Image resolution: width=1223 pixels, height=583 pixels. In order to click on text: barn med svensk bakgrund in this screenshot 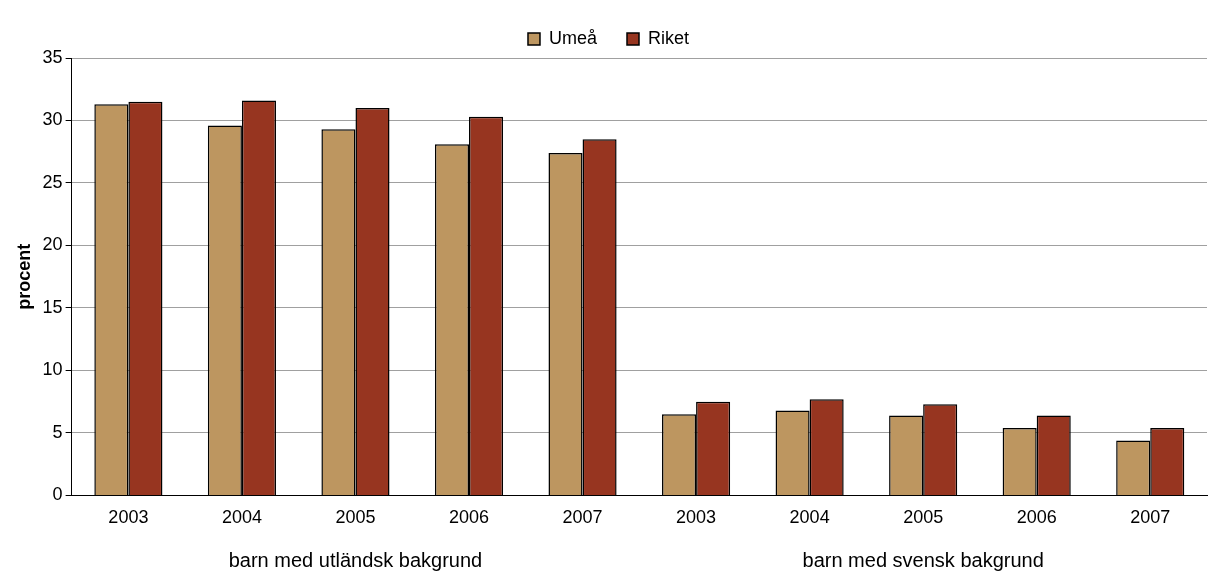, I will do `click(923, 559)`.